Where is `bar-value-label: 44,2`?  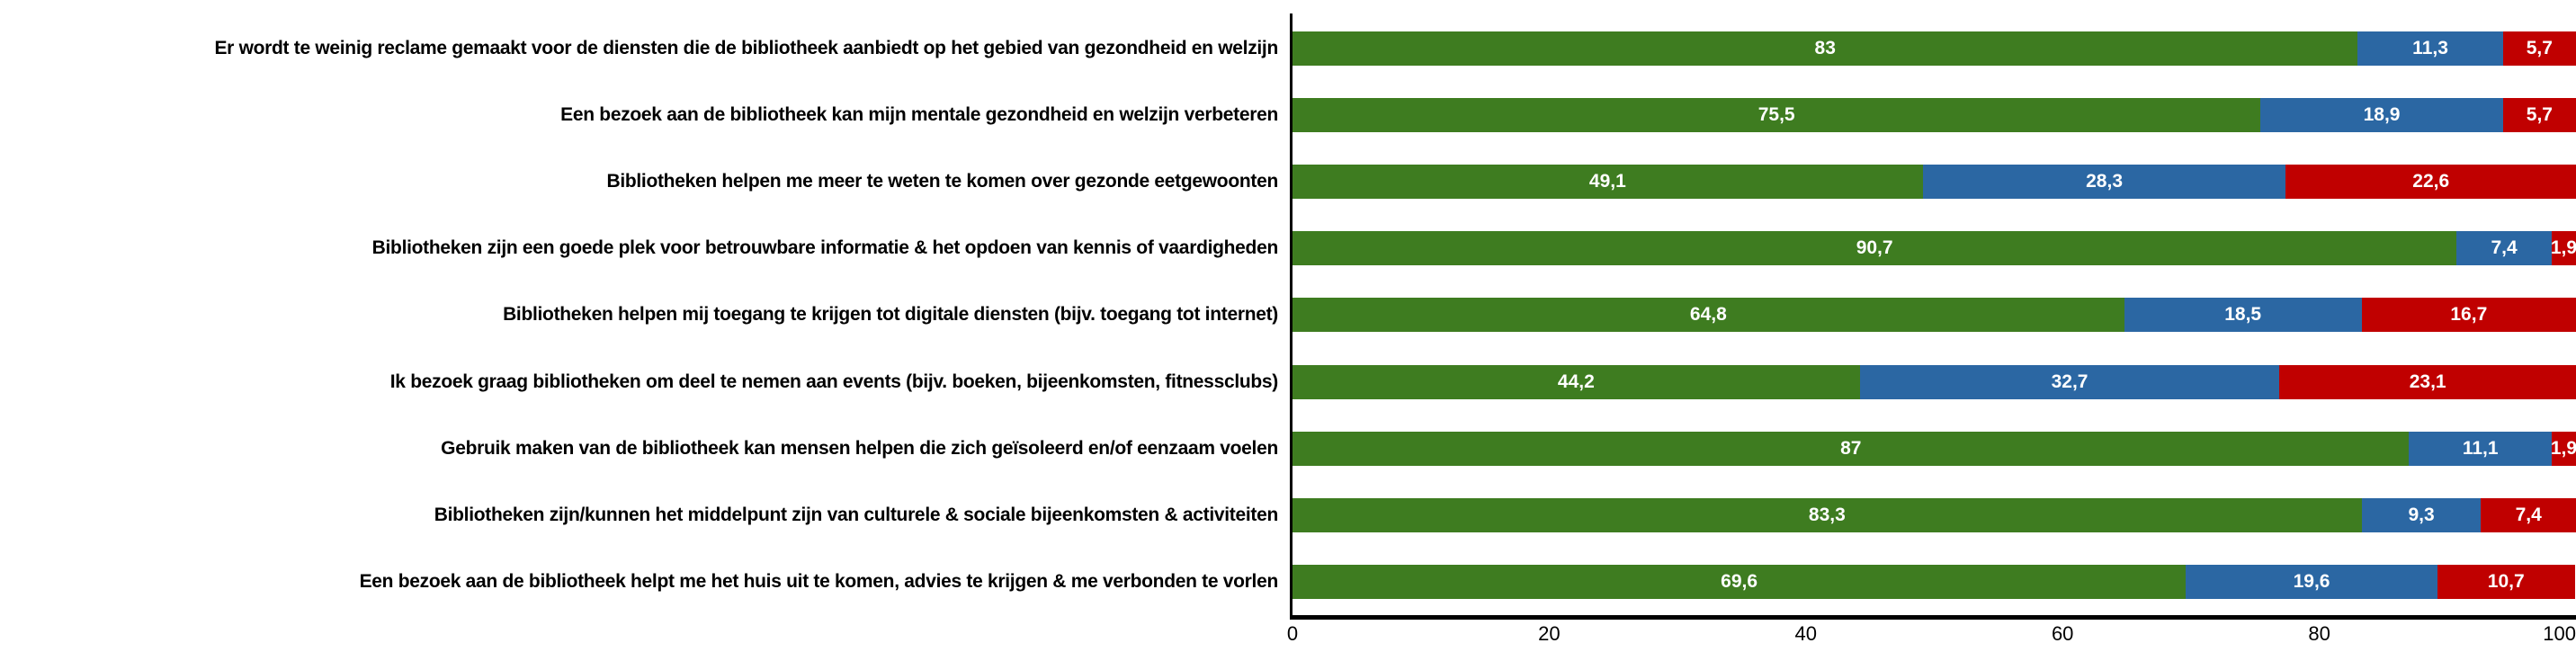
bar-value-label: 44,2 is located at coordinates (1576, 381).